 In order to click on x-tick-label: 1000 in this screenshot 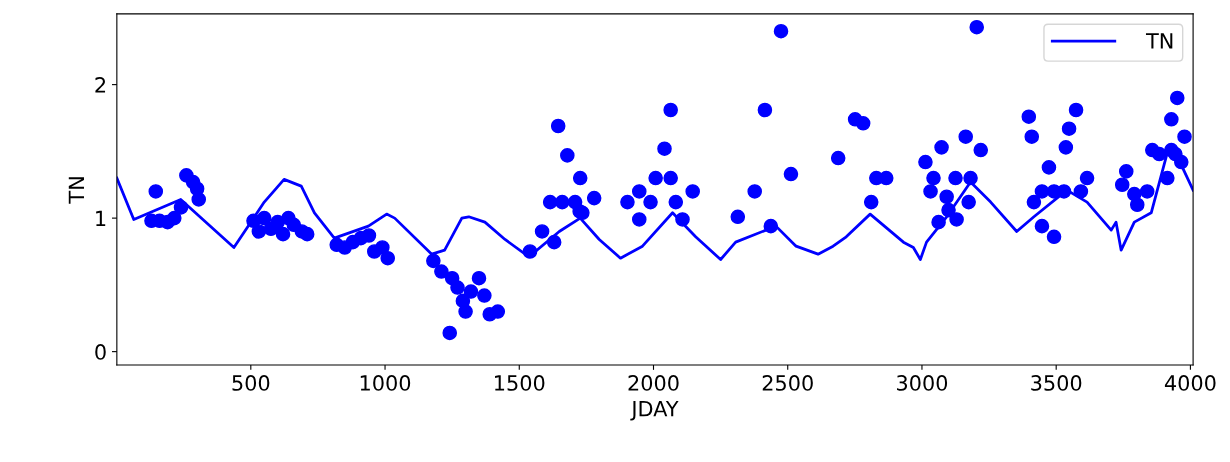, I will do `click(385, 383)`.